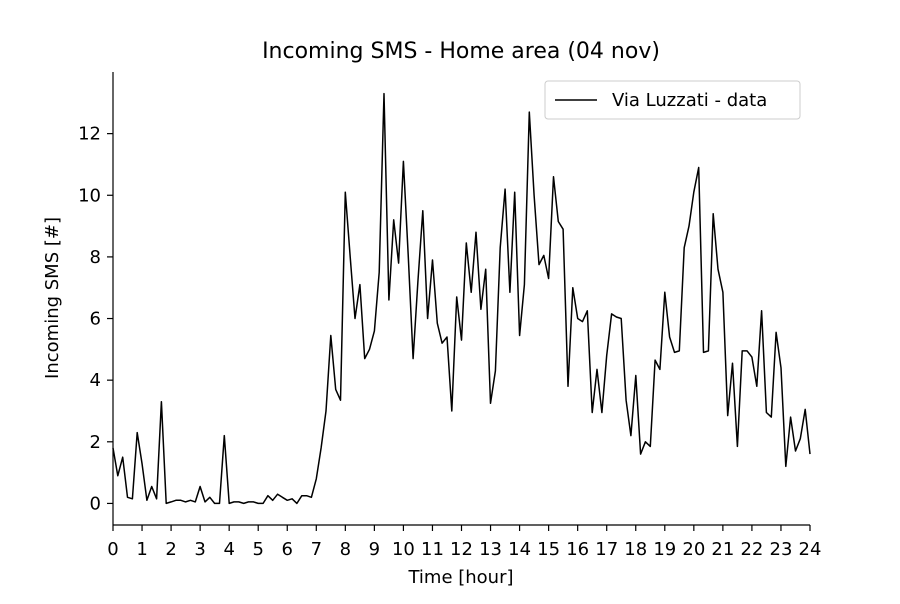 This screenshot has width=900, height=604. Describe the element at coordinates (316, 549) in the screenshot. I see `x-tick-label: 7` at that location.